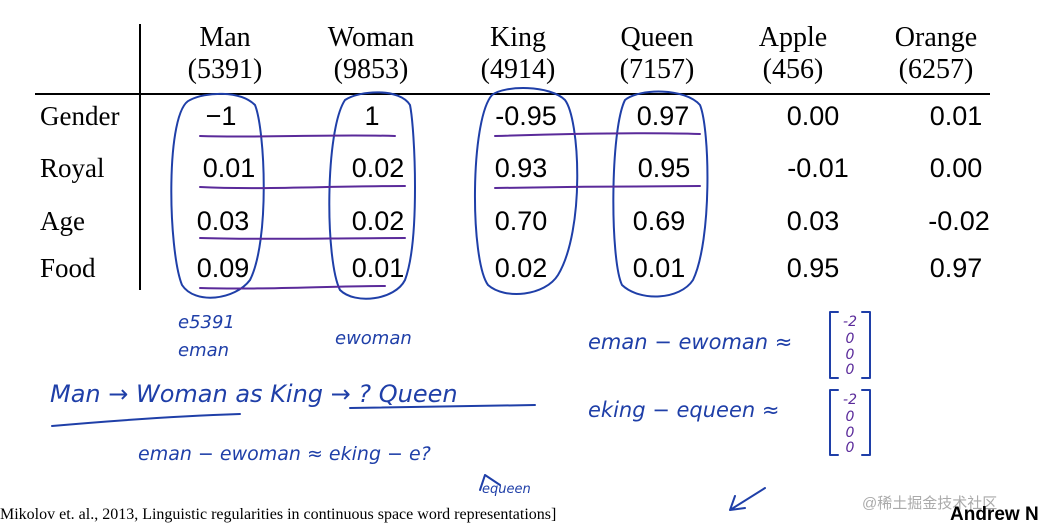 This screenshot has width=1039, height=529. What do you see at coordinates (506, 489) in the screenshot?
I see `queen-note: equeen` at bounding box center [506, 489].